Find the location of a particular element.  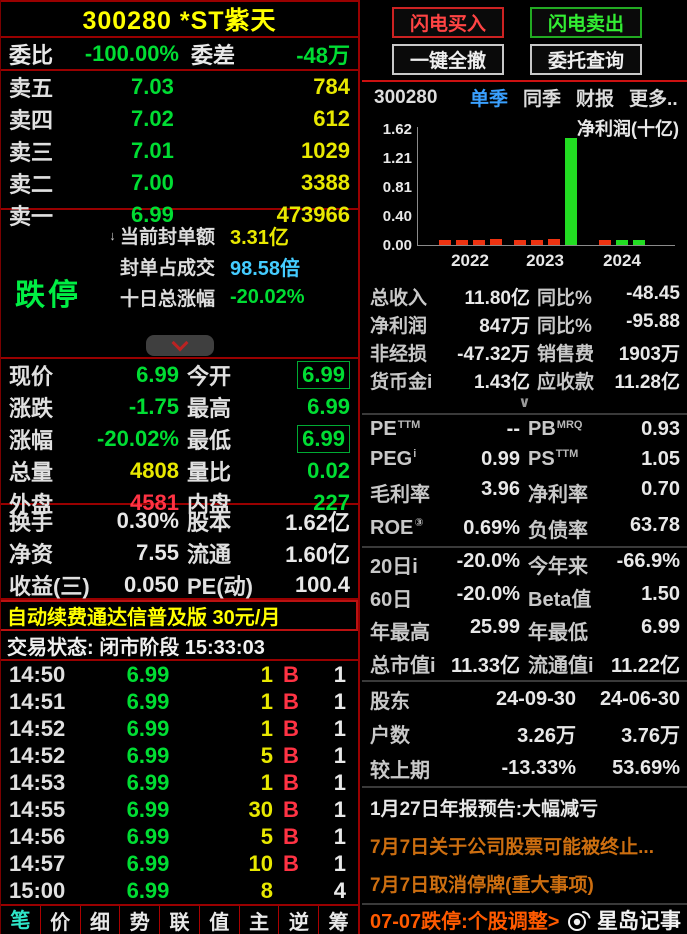

limit-news-link: 07-07跌停:个股调整> is located at coordinates (465, 922).